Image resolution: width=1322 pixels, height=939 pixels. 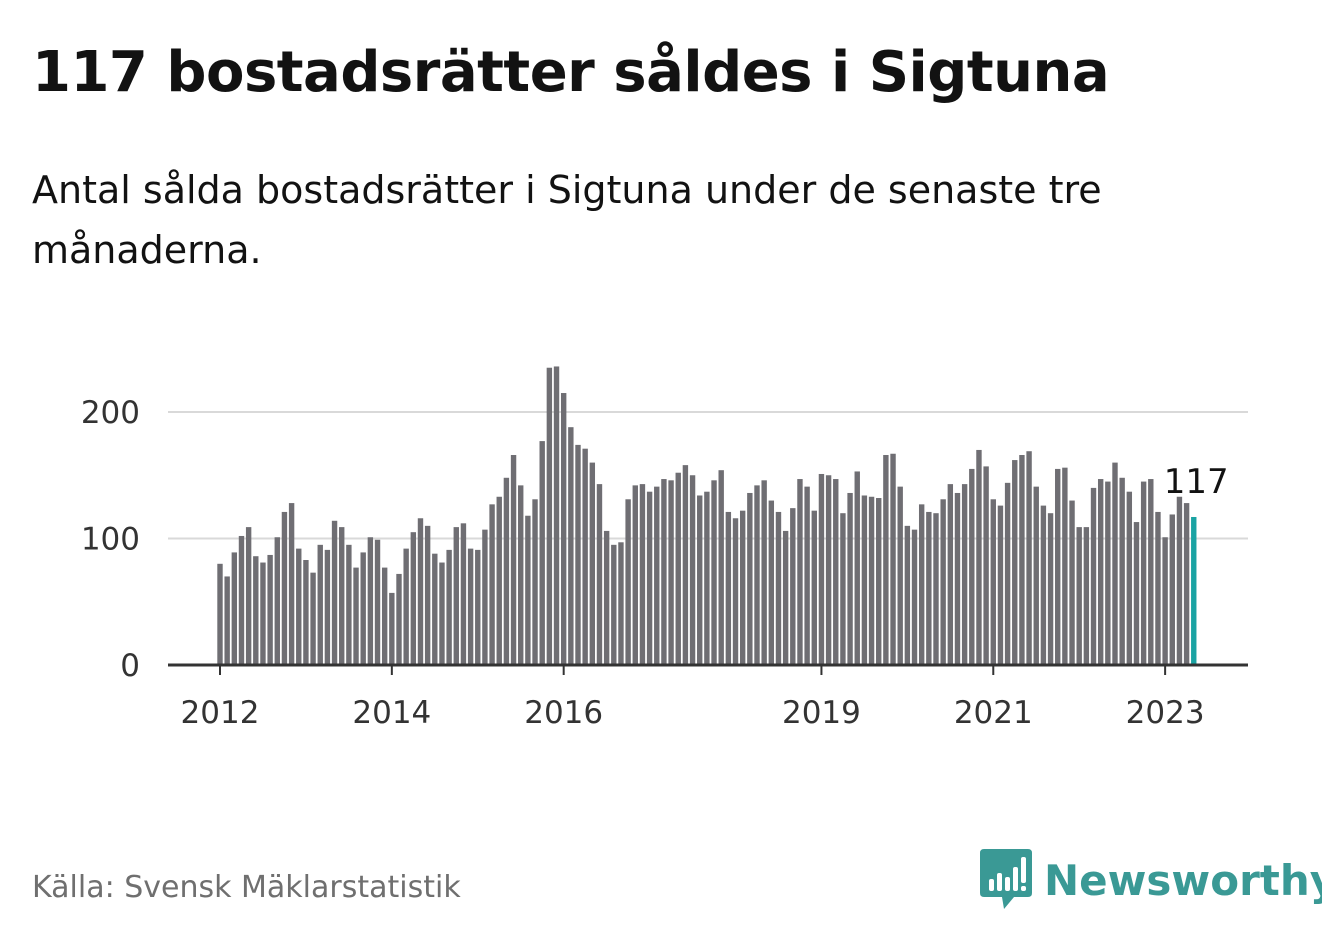 What do you see at coordinates (391, 713) in the screenshot?
I see `x-tick-label: 2014` at bounding box center [391, 713].